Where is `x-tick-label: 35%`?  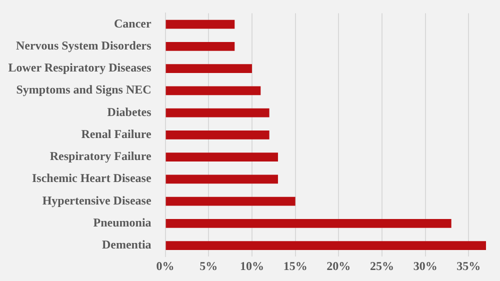 x-tick-label: 35% is located at coordinates (468, 265).